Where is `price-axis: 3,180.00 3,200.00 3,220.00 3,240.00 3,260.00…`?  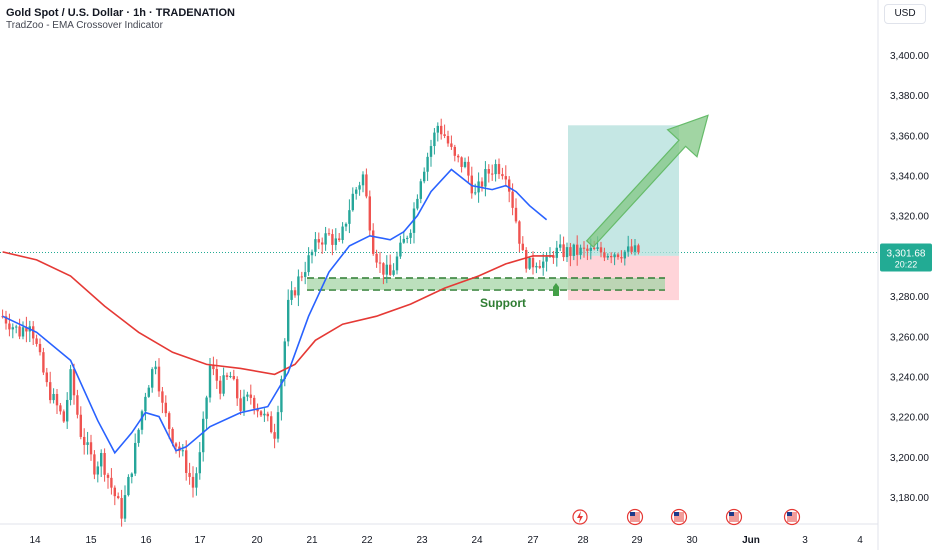 price-axis: 3,180.00 3,200.00 3,220.00 3,240.00 3,260.00… is located at coordinates (909, 277).